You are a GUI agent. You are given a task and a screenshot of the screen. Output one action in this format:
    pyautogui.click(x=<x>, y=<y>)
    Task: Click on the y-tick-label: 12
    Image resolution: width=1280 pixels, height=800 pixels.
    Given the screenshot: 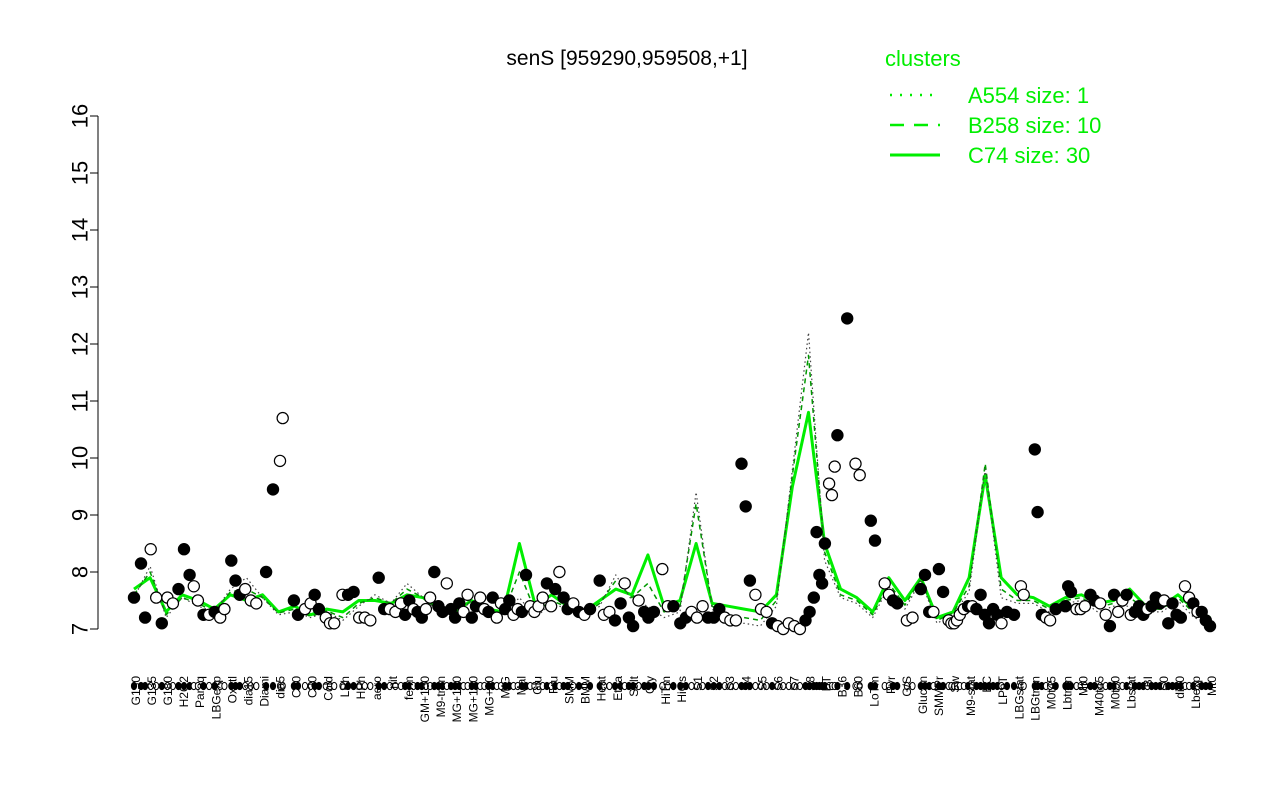 What is the action you would take?
    pyautogui.click(x=80, y=344)
    